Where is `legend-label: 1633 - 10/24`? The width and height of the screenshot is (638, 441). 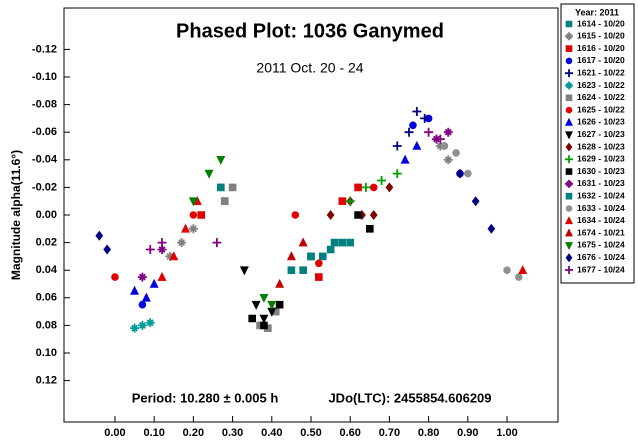
legend-label: 1633 - 10/24 is located at coordinates (601, 208).